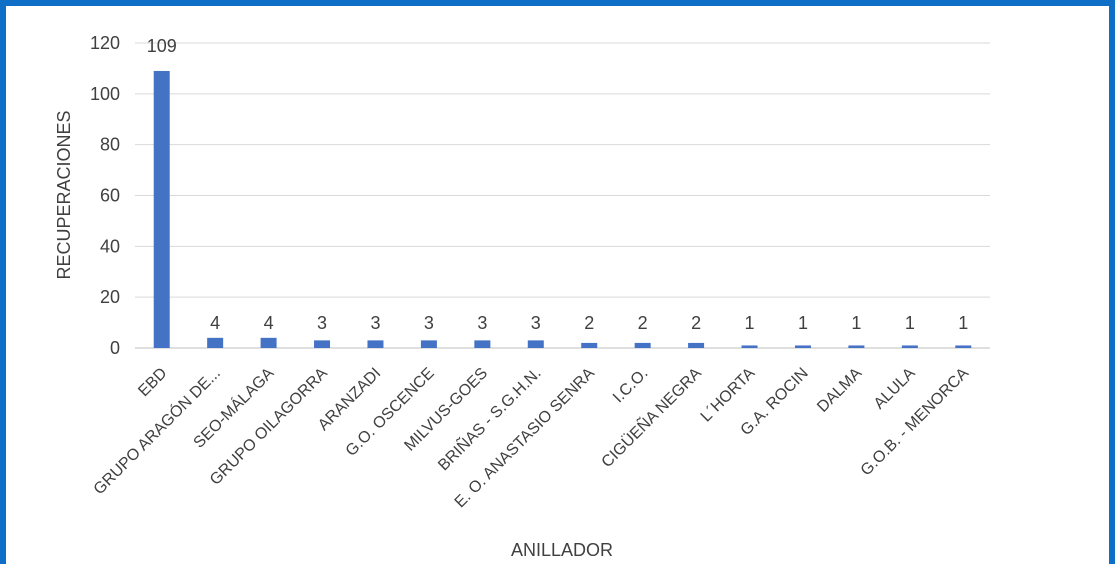 The image size is (1115, 564). I want to click on x-tick-label: I.C.O., so click(631, 386).